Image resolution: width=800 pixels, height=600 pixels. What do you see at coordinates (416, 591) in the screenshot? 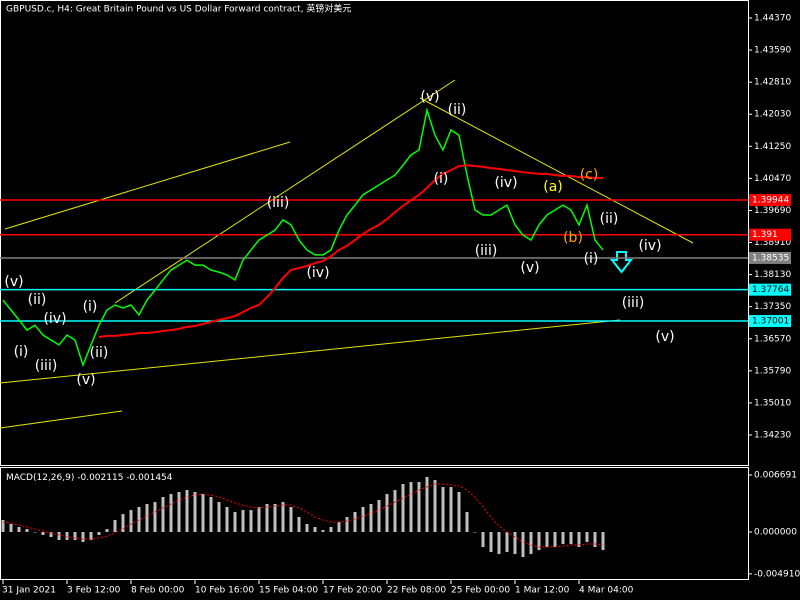
I see `x-tick-label: 22 Feb 08:00` at bounding box center [416, 591].